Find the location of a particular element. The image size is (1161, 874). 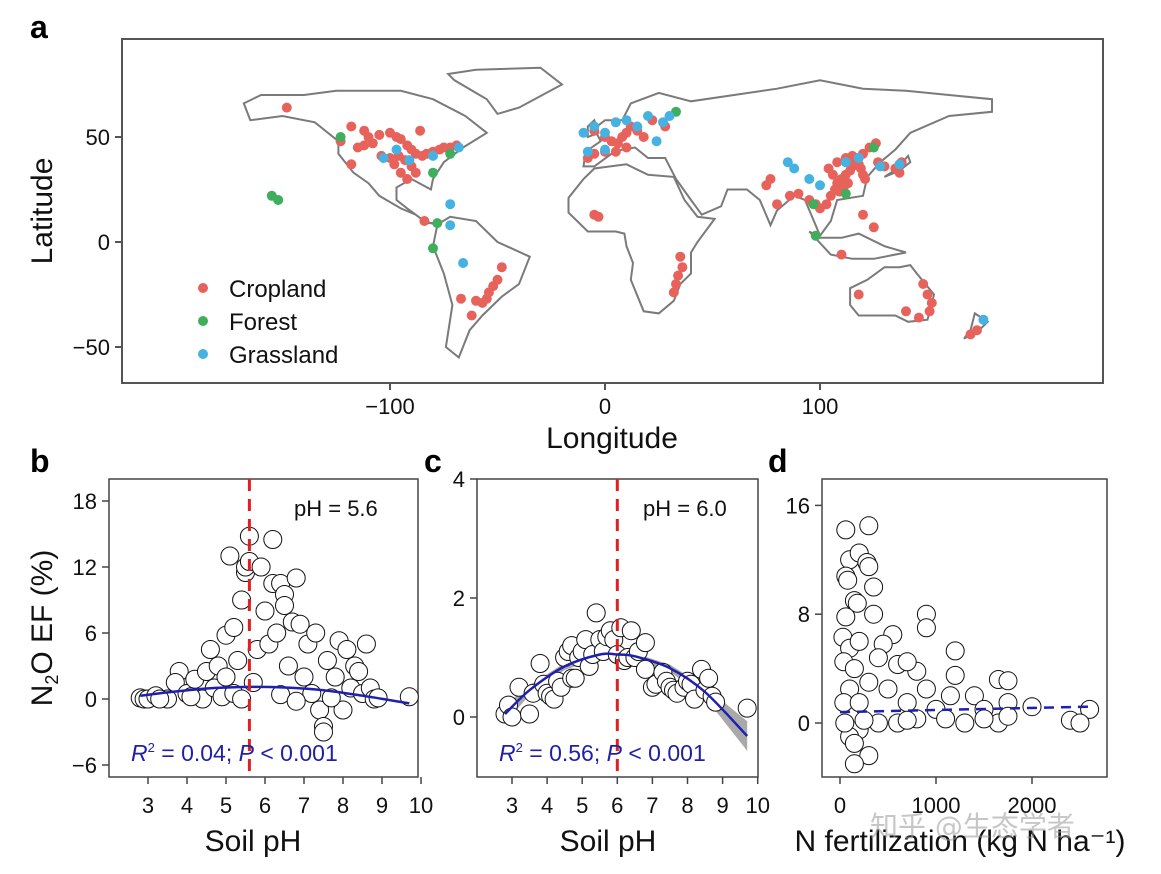

x-tick-label: 3 is located at coordinates (148, 805).